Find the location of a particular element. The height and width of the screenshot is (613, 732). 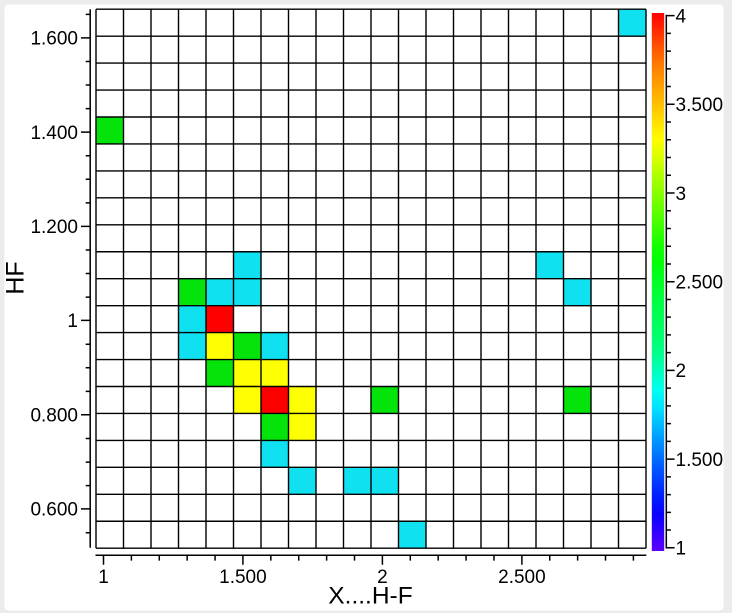

svg-text: HF is located at coordinates (15, 277).